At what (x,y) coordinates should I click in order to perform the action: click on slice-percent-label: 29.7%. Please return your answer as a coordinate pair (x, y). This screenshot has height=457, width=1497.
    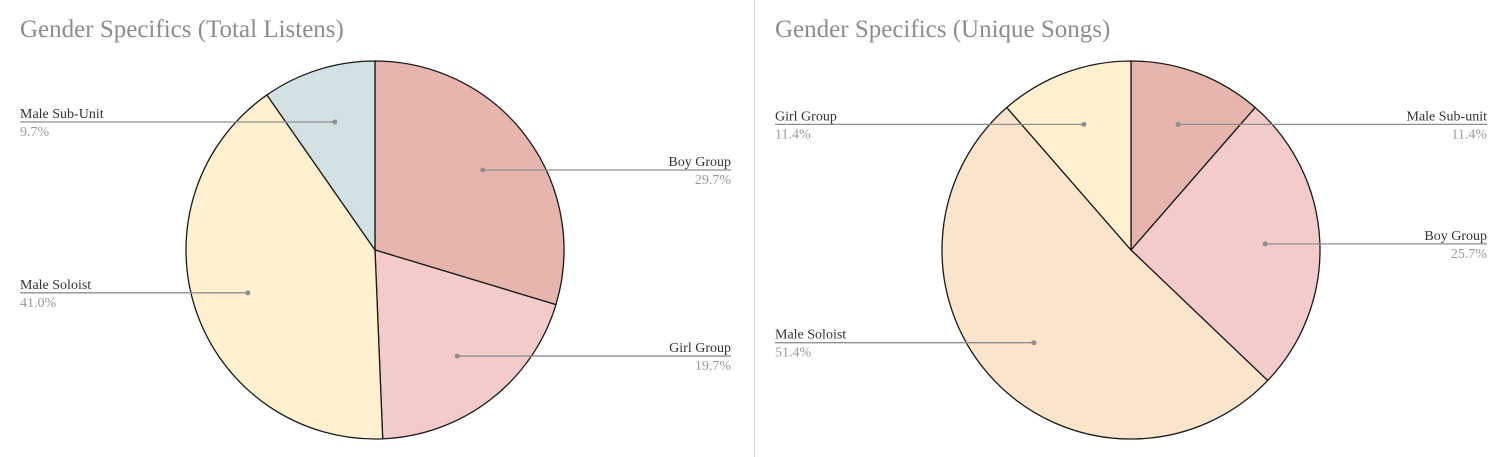
    Looking at the image, I should click on (713, 180).